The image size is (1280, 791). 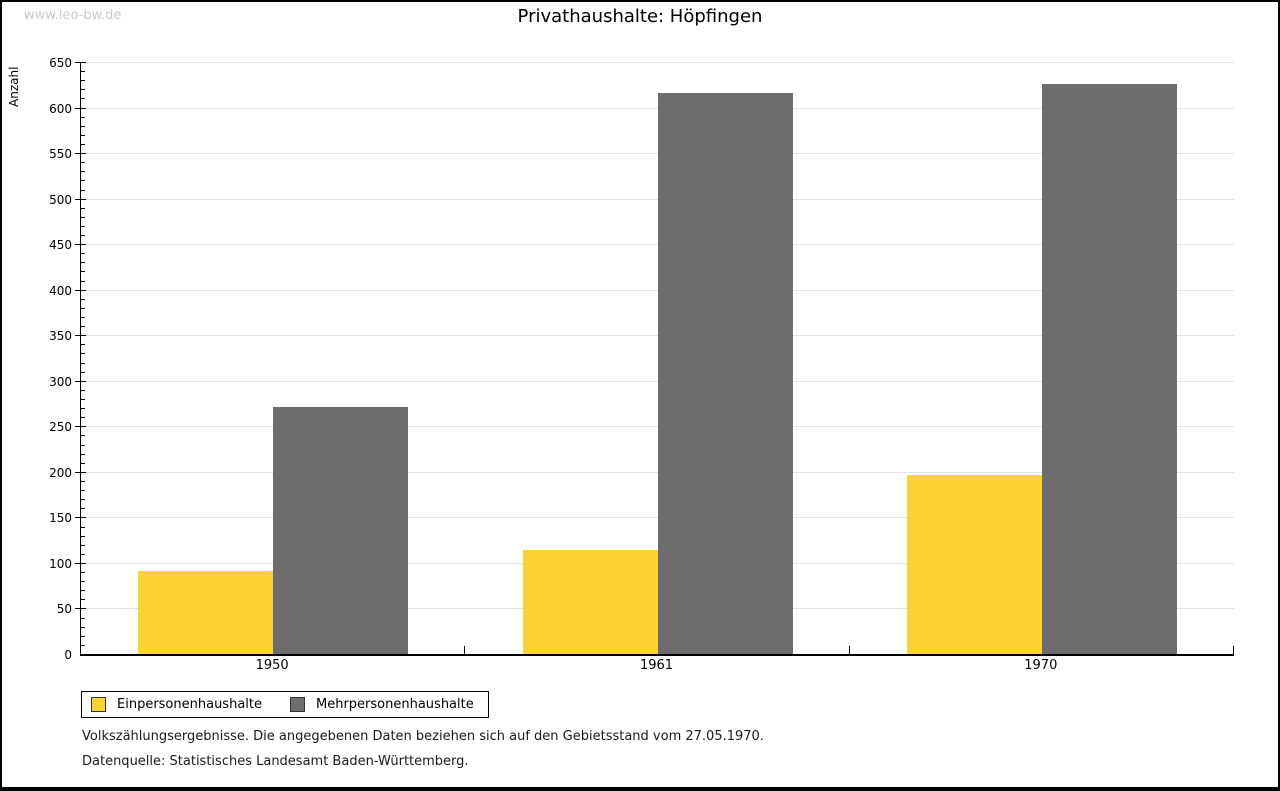 What do you see at coordinates (206, 612) in the screenshot?
I see `bar-einpersonenhaushalte-1950` at bounding box center [206, 612].